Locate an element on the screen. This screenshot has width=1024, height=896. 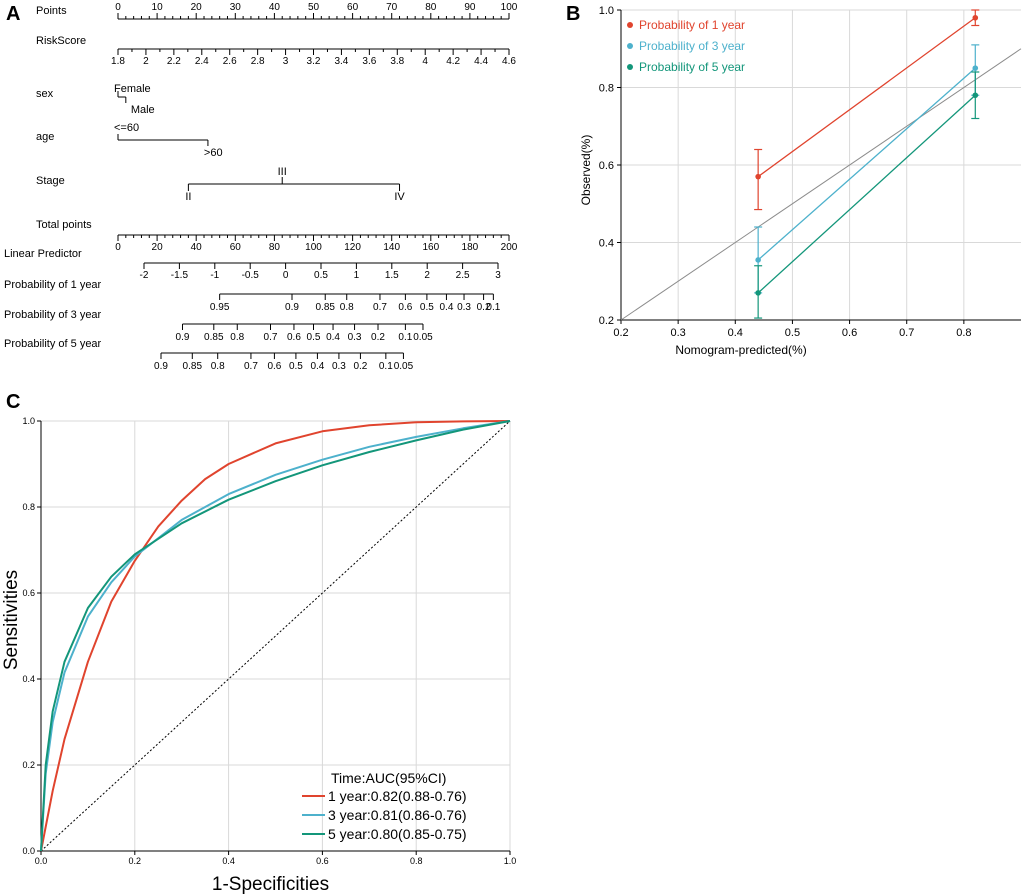
nomogram-tick-label-riskscore: 2.6 is located at coordinates (230, 61).